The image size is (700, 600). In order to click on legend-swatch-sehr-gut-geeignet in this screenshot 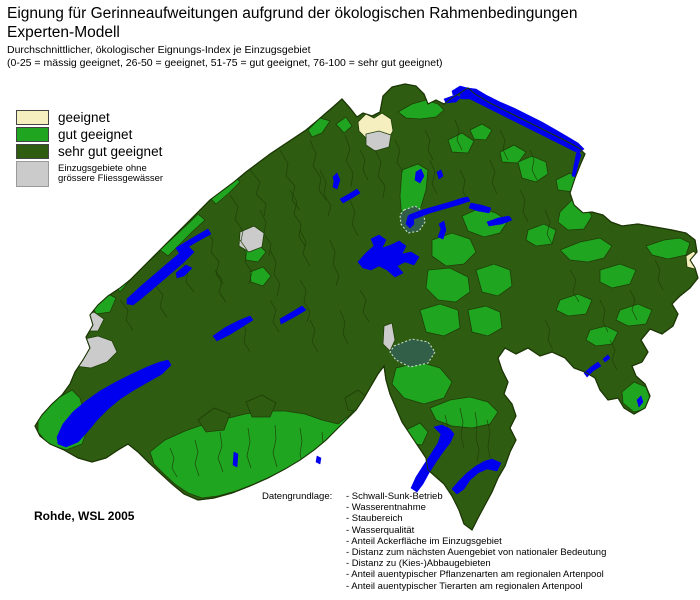, I will do `click(32, 151)`.